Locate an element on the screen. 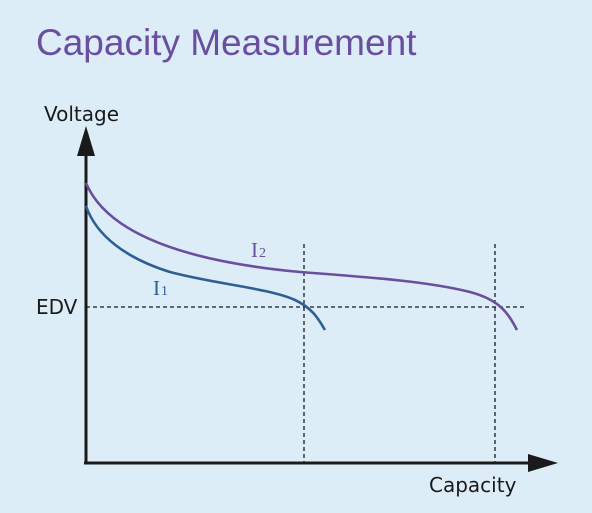  curve-i1-label: I1 is located at coordinates (160, 288).